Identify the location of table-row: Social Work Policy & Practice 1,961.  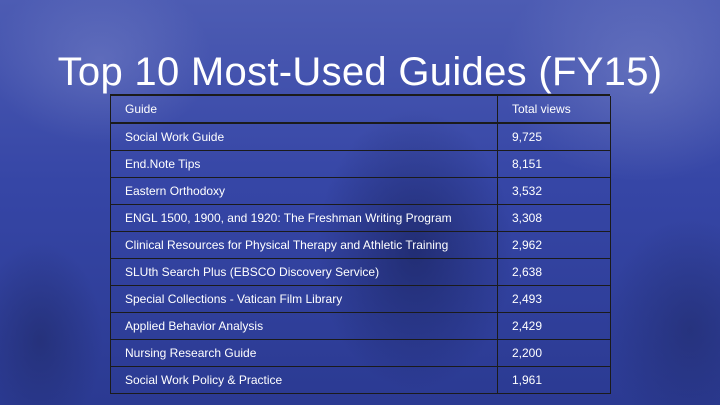
(360, 380).